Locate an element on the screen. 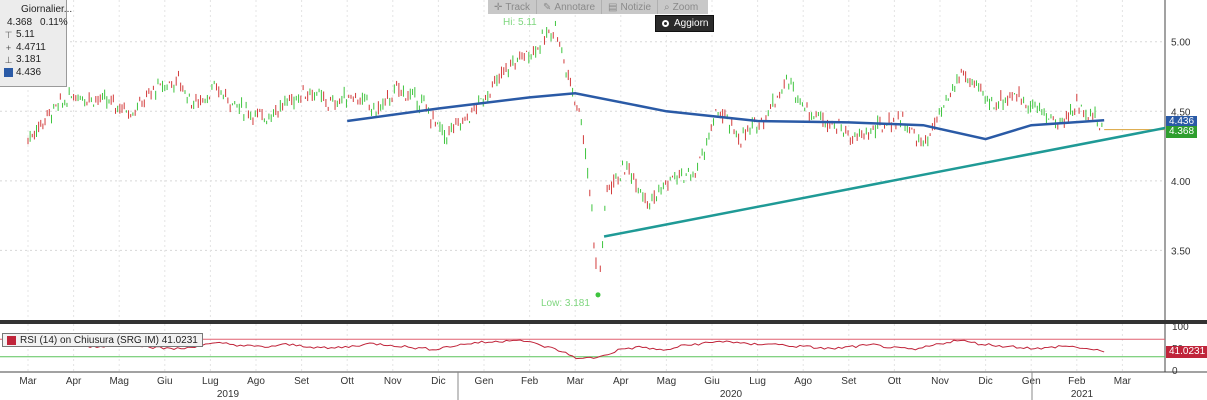 The image size is (1207, 400). chart-toolbar: ✛ Track ✎ Annotare ▤ Notizie ⌕ Zoom is located at coordinates (598, 7).